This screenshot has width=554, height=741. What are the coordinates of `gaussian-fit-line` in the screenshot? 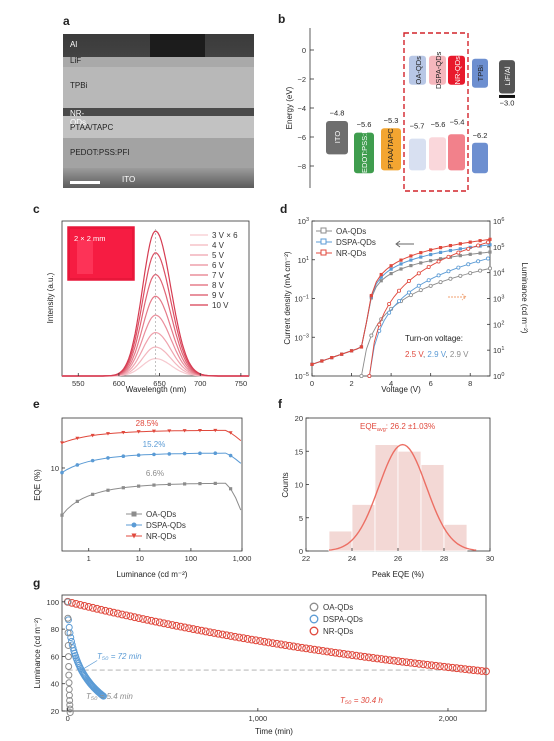 It's located at (402, 497).